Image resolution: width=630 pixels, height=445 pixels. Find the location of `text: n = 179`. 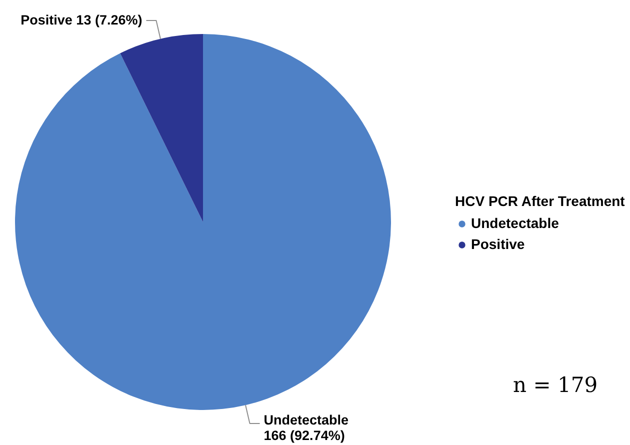

text: n = 179 is located at coordinates (555, 385).